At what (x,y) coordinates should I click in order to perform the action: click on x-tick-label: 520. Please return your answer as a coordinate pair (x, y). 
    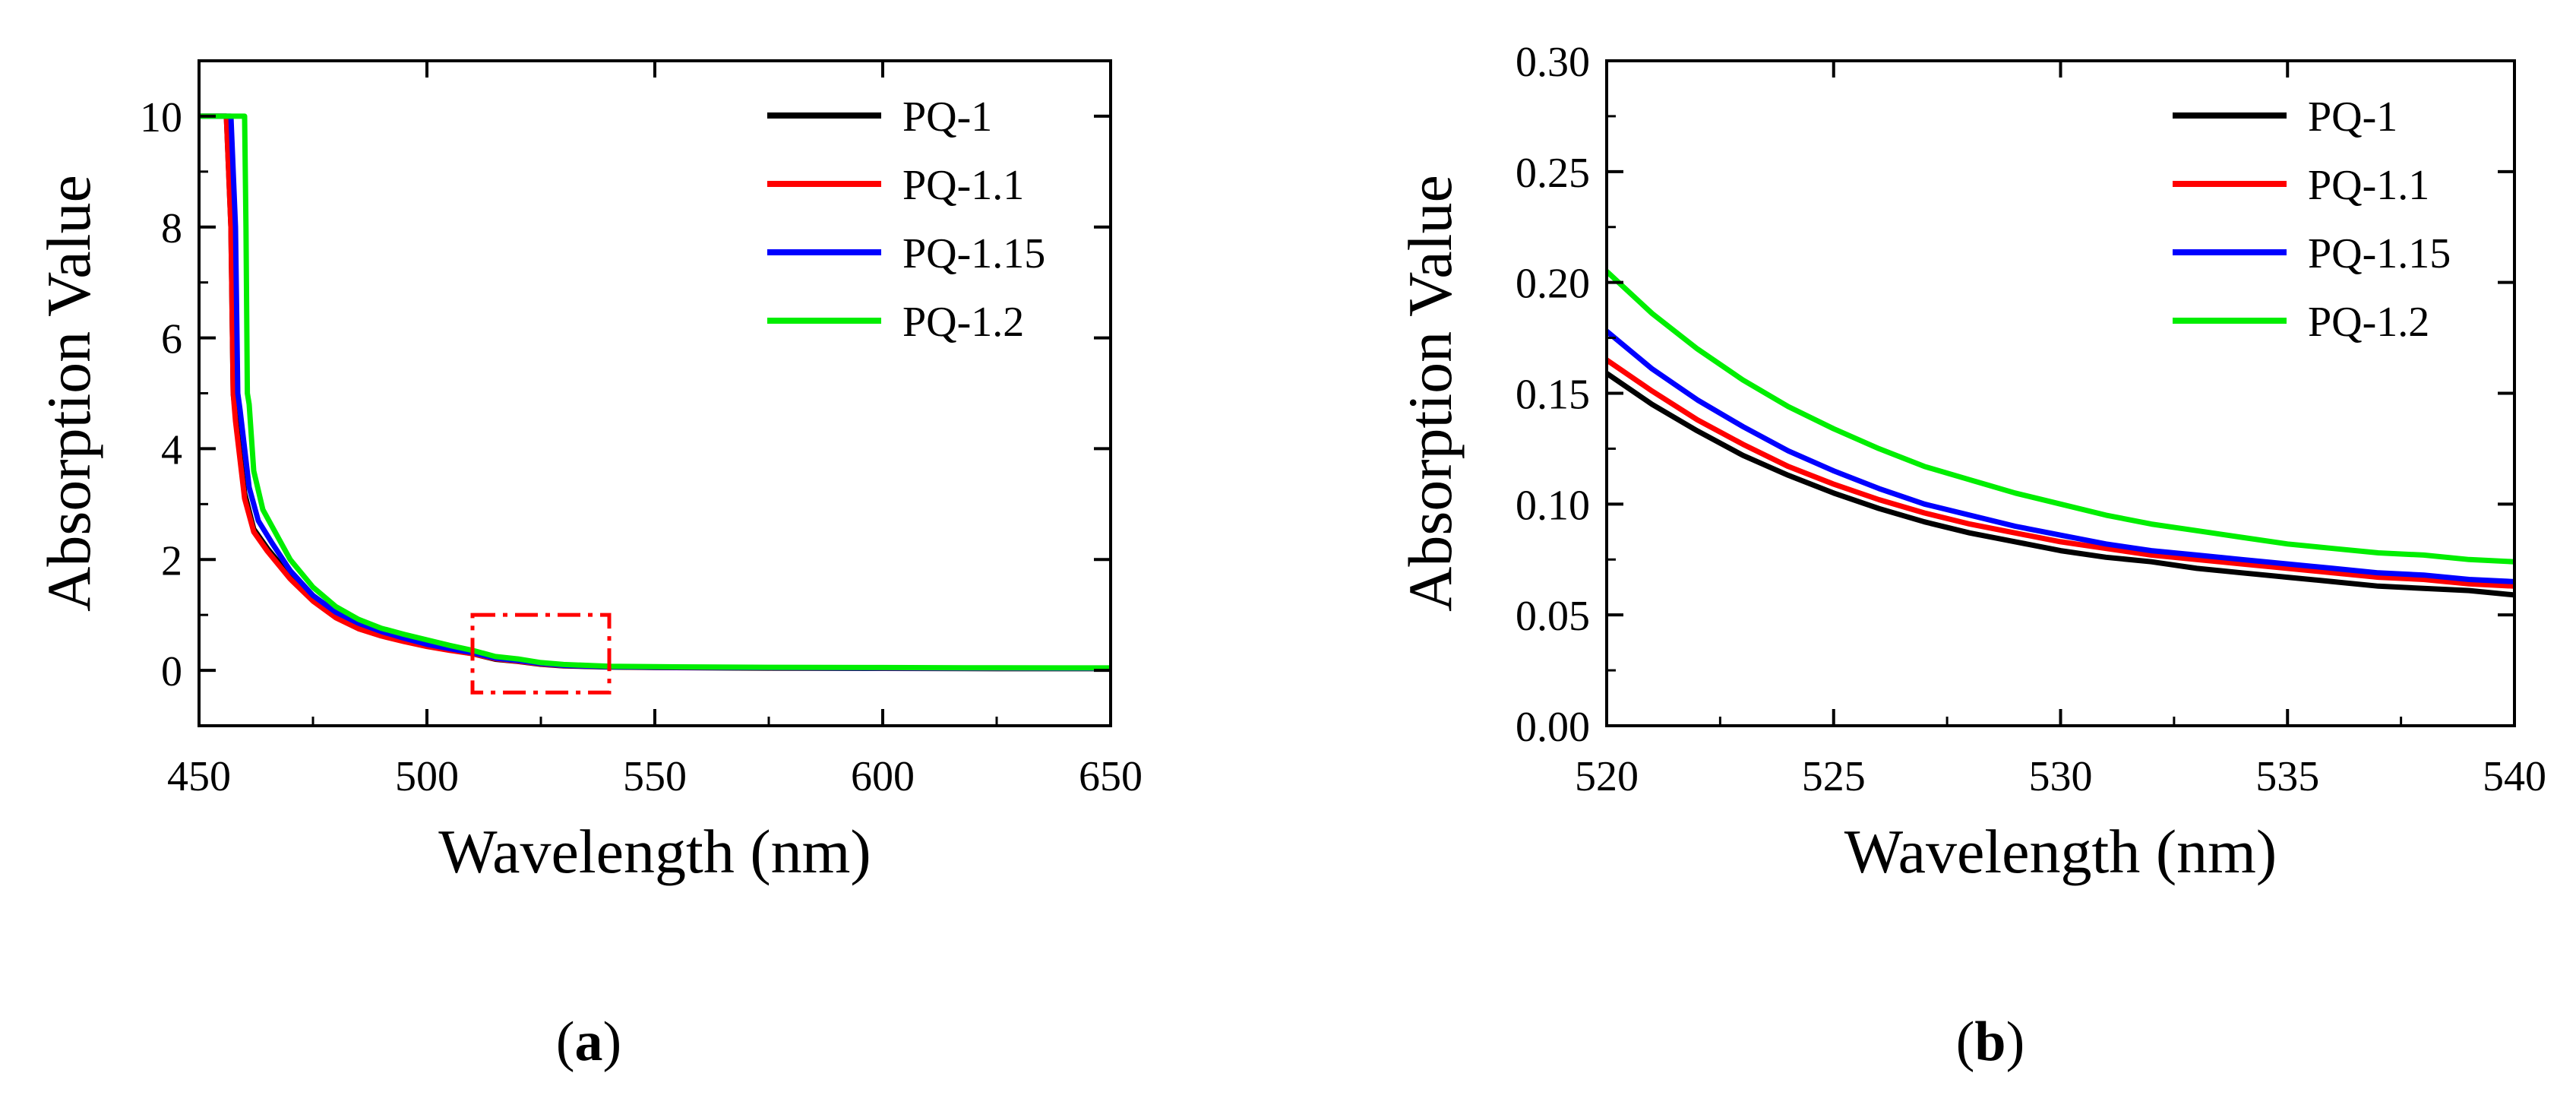
    Looking at the image, I should click on (1607, 777).